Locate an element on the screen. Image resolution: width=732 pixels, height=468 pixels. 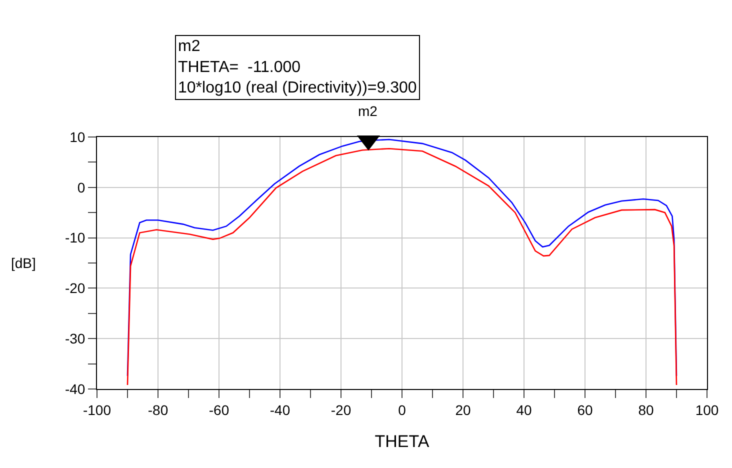
x-tick-label: 20 is located at coordinates (463, 410).